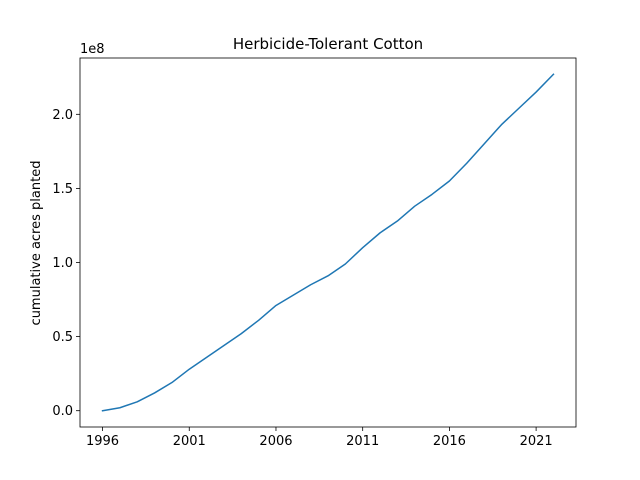  Describe the element at coordinates (536, 441) in the screenshot. I see `x-tick-label: 2021` at that location.